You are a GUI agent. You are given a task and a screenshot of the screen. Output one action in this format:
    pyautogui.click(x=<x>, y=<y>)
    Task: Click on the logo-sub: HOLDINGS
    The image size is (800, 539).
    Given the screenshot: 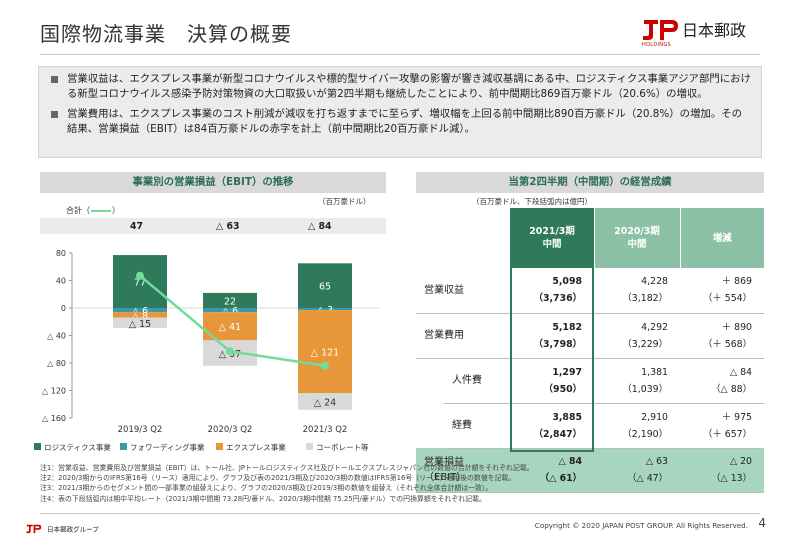 What is the action you would take?
    pyautogui.click(x=656, y=45)
    